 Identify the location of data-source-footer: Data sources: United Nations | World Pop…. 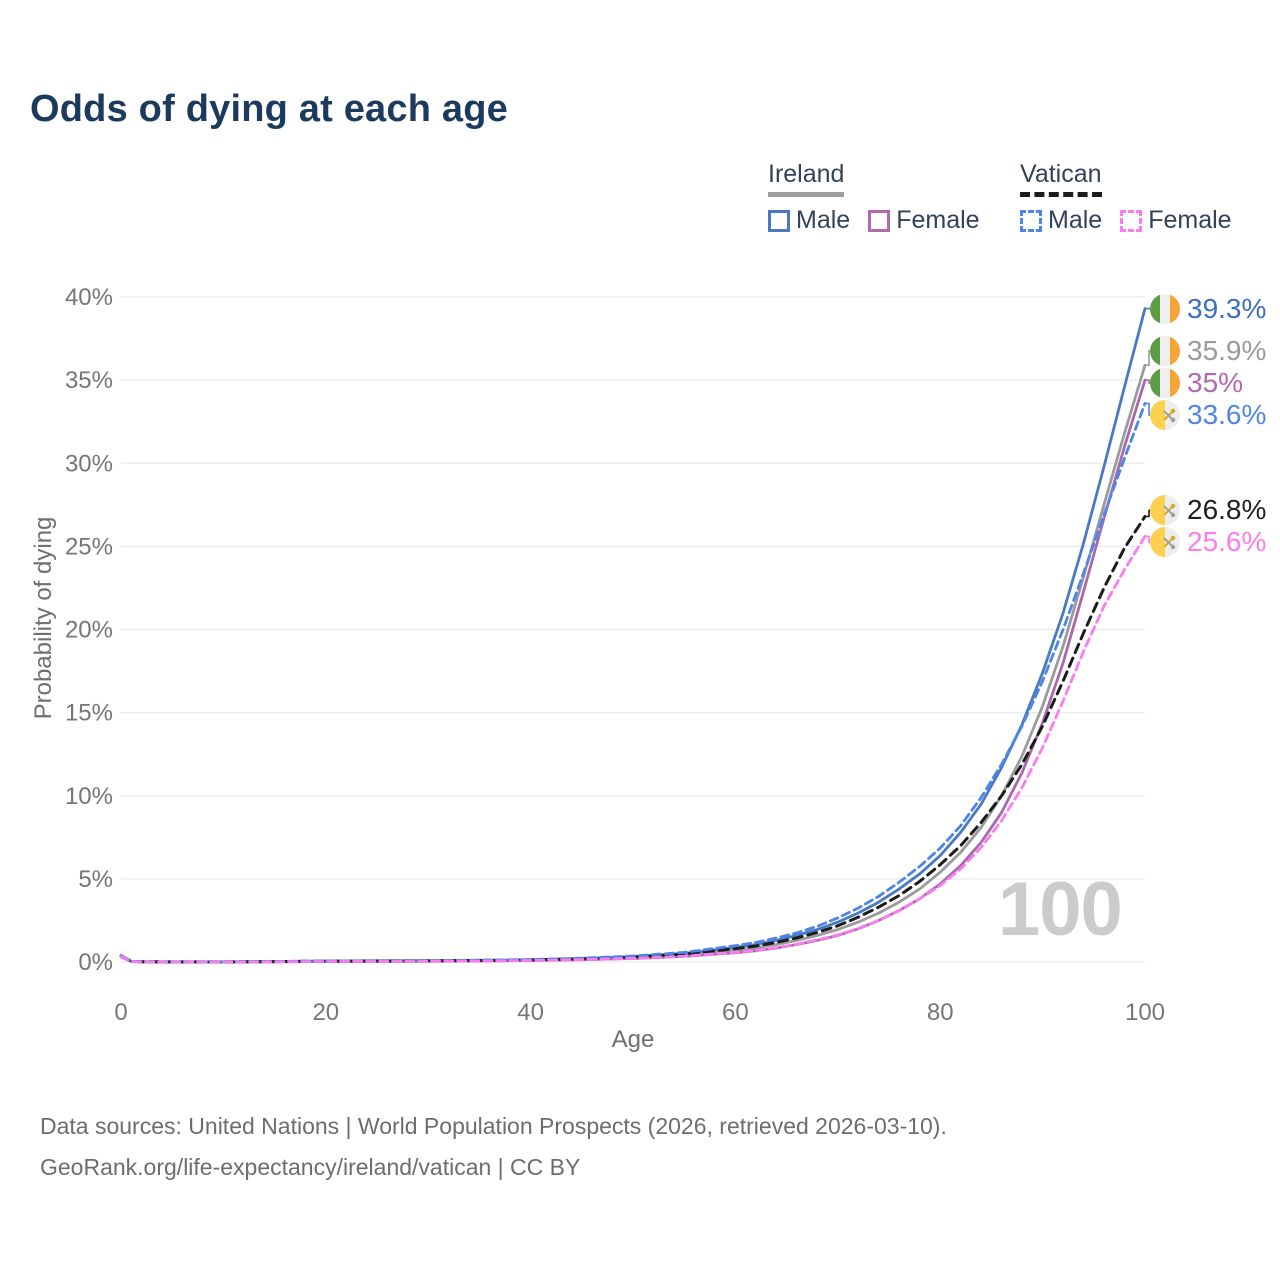
(493, 1147).